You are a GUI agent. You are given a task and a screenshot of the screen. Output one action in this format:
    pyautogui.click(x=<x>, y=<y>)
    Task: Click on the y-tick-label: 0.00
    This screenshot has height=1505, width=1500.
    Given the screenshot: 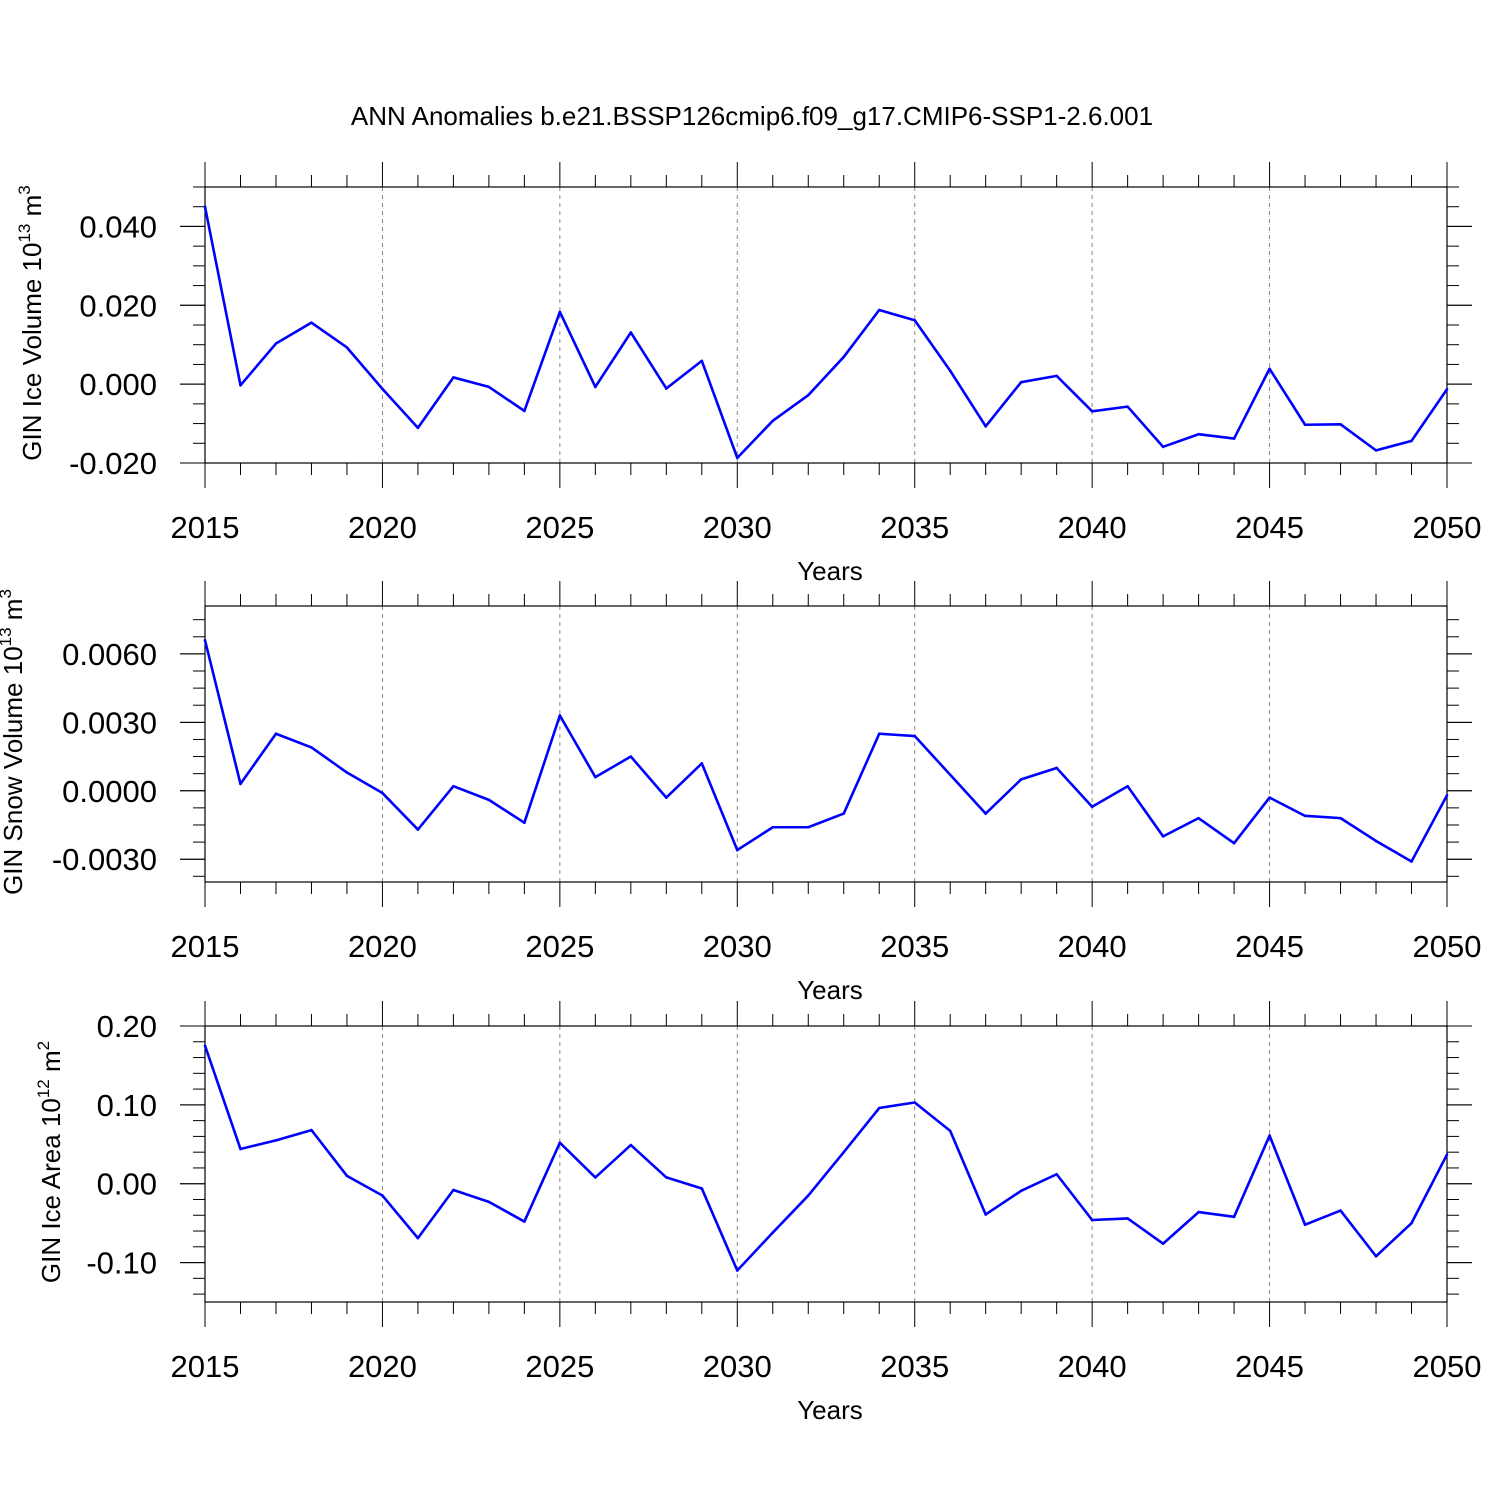 What is the action you would take?
    pyautogui.click(x=127, y=1184)
    